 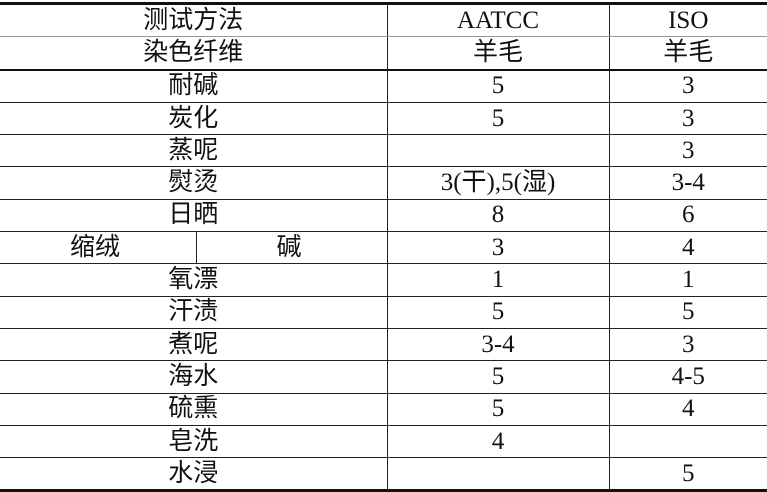 I want to click on header-row-fiber: 染色纤维 羊毛 羊毛, so click(x=383, y=53).